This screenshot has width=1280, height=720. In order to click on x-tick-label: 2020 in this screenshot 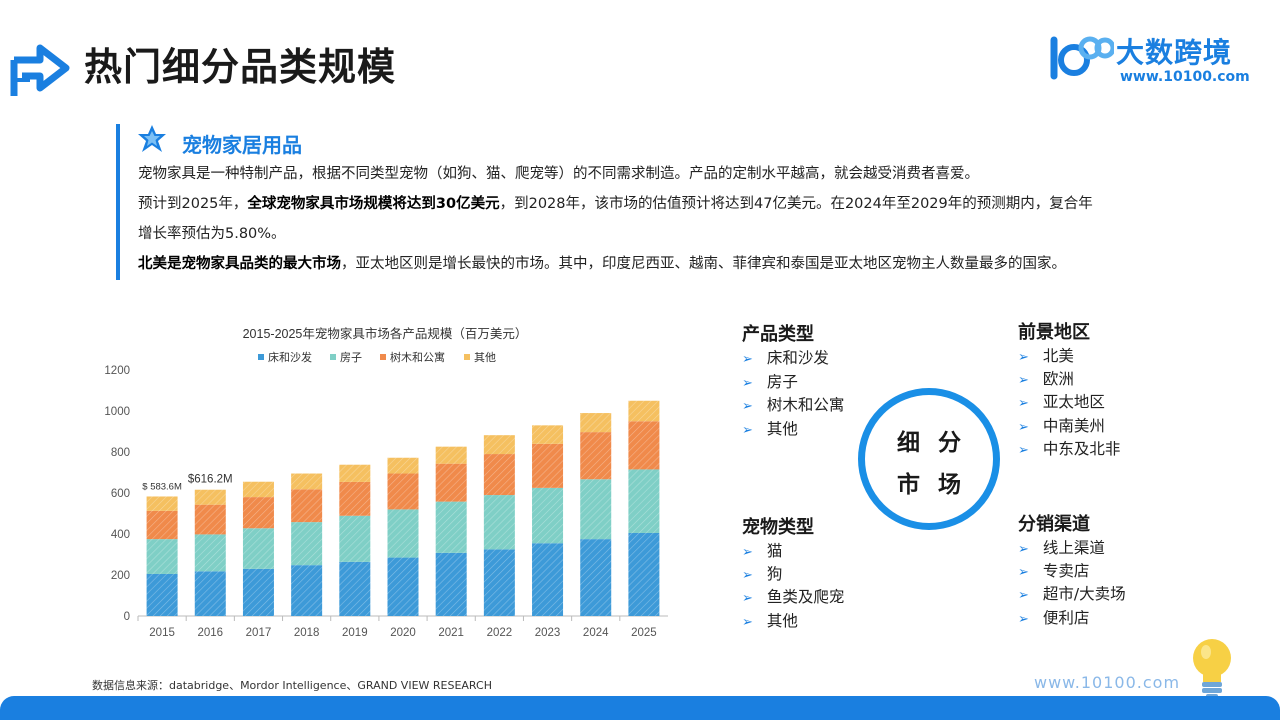, I will do `click(403, 633)`.